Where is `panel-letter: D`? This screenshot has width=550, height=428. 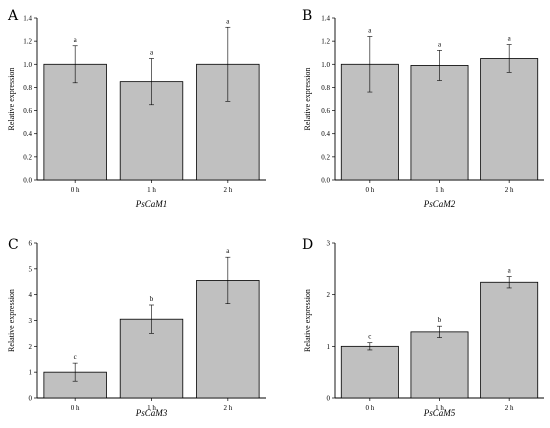
panel-letter: D is located at coordinates (307, 245).